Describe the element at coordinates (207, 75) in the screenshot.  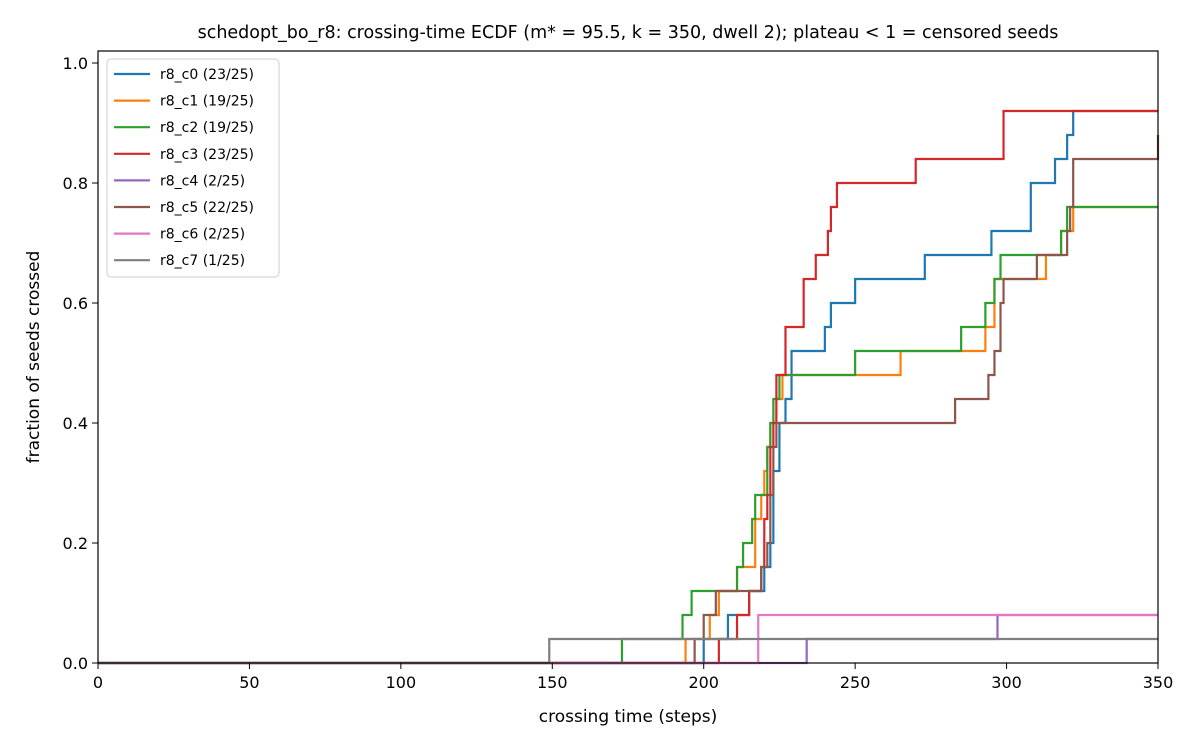
I see `legend-entry-label: r8_c0 (23/25)` at that location.